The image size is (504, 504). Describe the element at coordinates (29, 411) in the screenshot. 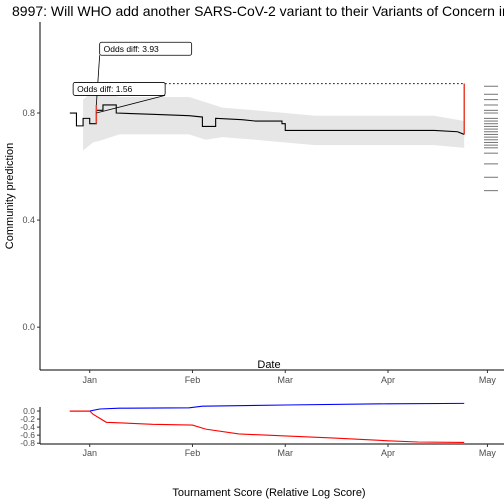

I see `score-y-tick-label: 0.0` at that location.